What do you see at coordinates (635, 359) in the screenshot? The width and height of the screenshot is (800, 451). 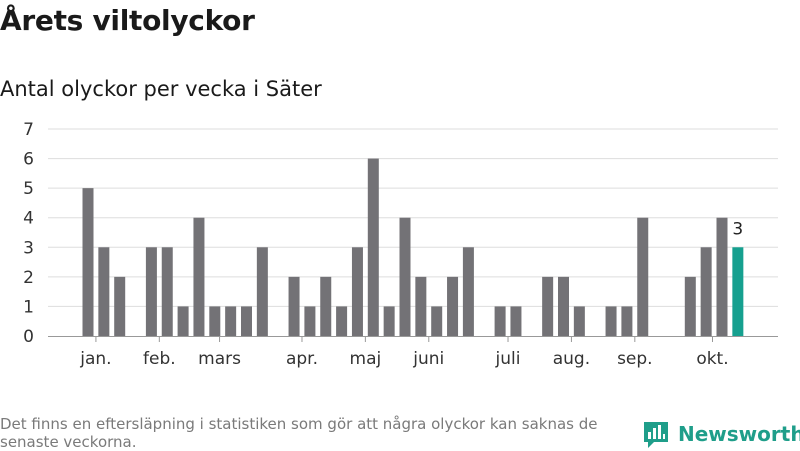 I see `x-tick-label: sep.` at bounding box center [635, 359].